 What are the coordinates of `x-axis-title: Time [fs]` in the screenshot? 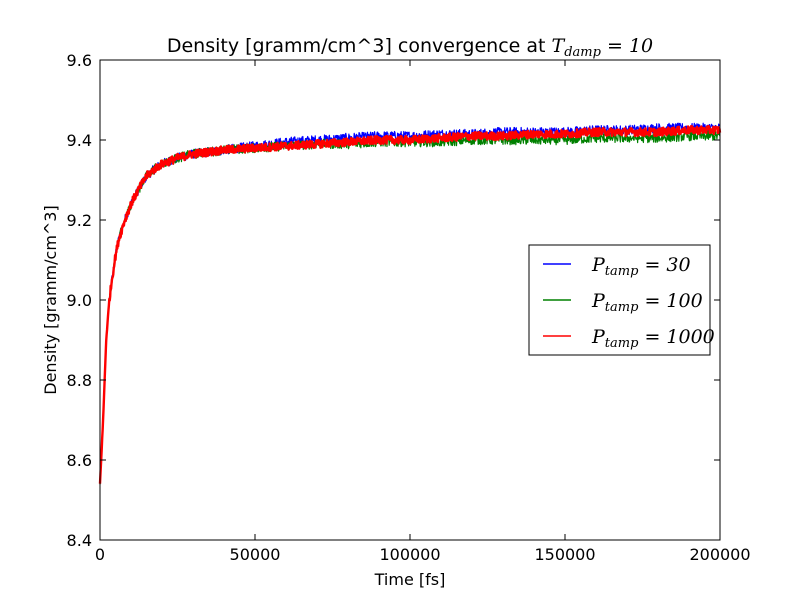 It's located at (410, 579).